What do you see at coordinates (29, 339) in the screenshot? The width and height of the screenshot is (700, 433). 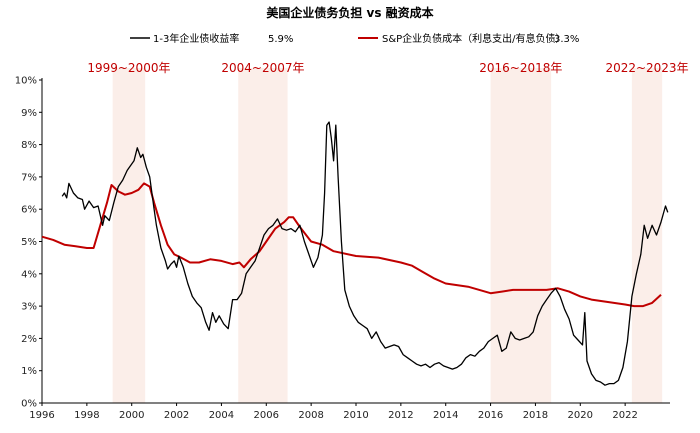 I see `y-tick-label: 2%` at bounding box center [29, 339].